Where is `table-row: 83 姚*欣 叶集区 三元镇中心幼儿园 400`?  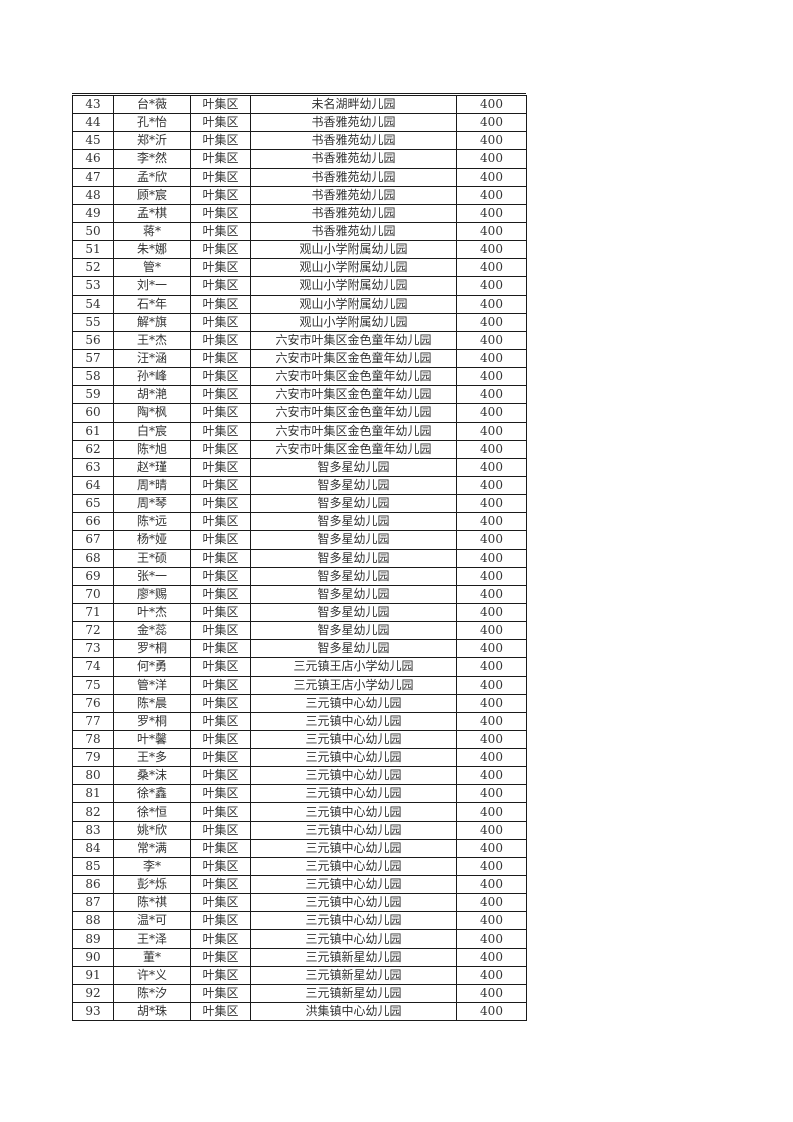
table-row: 83 姚*欣 叶集区 三元镇中心幼儿园 400 is located at coordinates (299, 830).